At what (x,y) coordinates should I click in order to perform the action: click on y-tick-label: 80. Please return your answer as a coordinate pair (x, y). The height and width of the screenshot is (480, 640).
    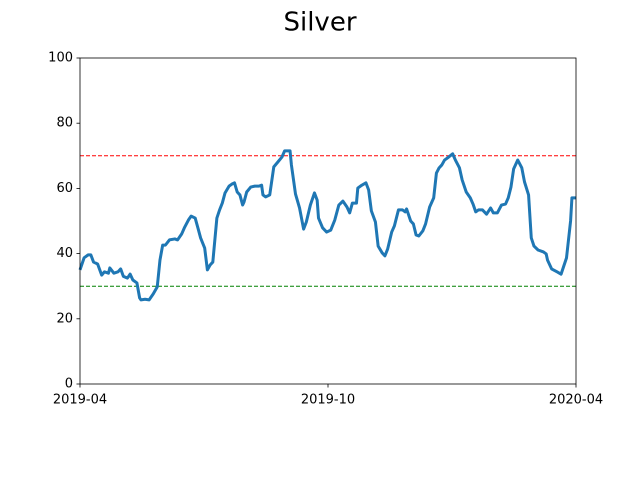
    Looking at the image, I should click on (64, 123).